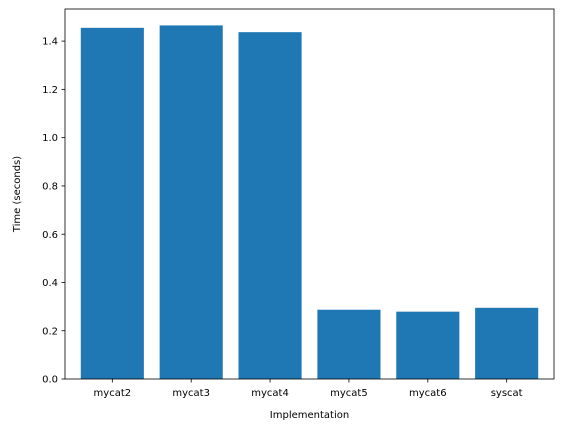  I want to click on x-axis-label: Implementation, so click(309, 415).